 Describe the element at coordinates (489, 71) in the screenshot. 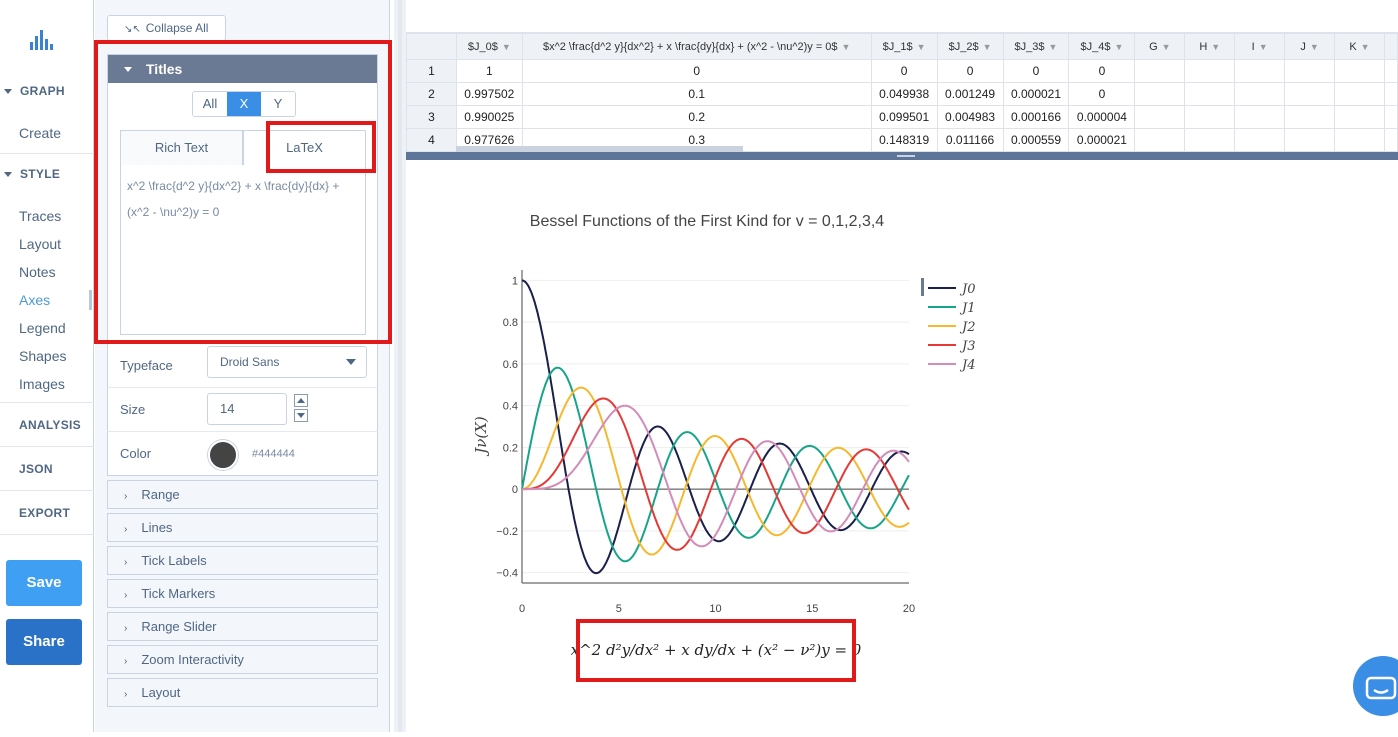

I see `table-cell: 1` at that location.